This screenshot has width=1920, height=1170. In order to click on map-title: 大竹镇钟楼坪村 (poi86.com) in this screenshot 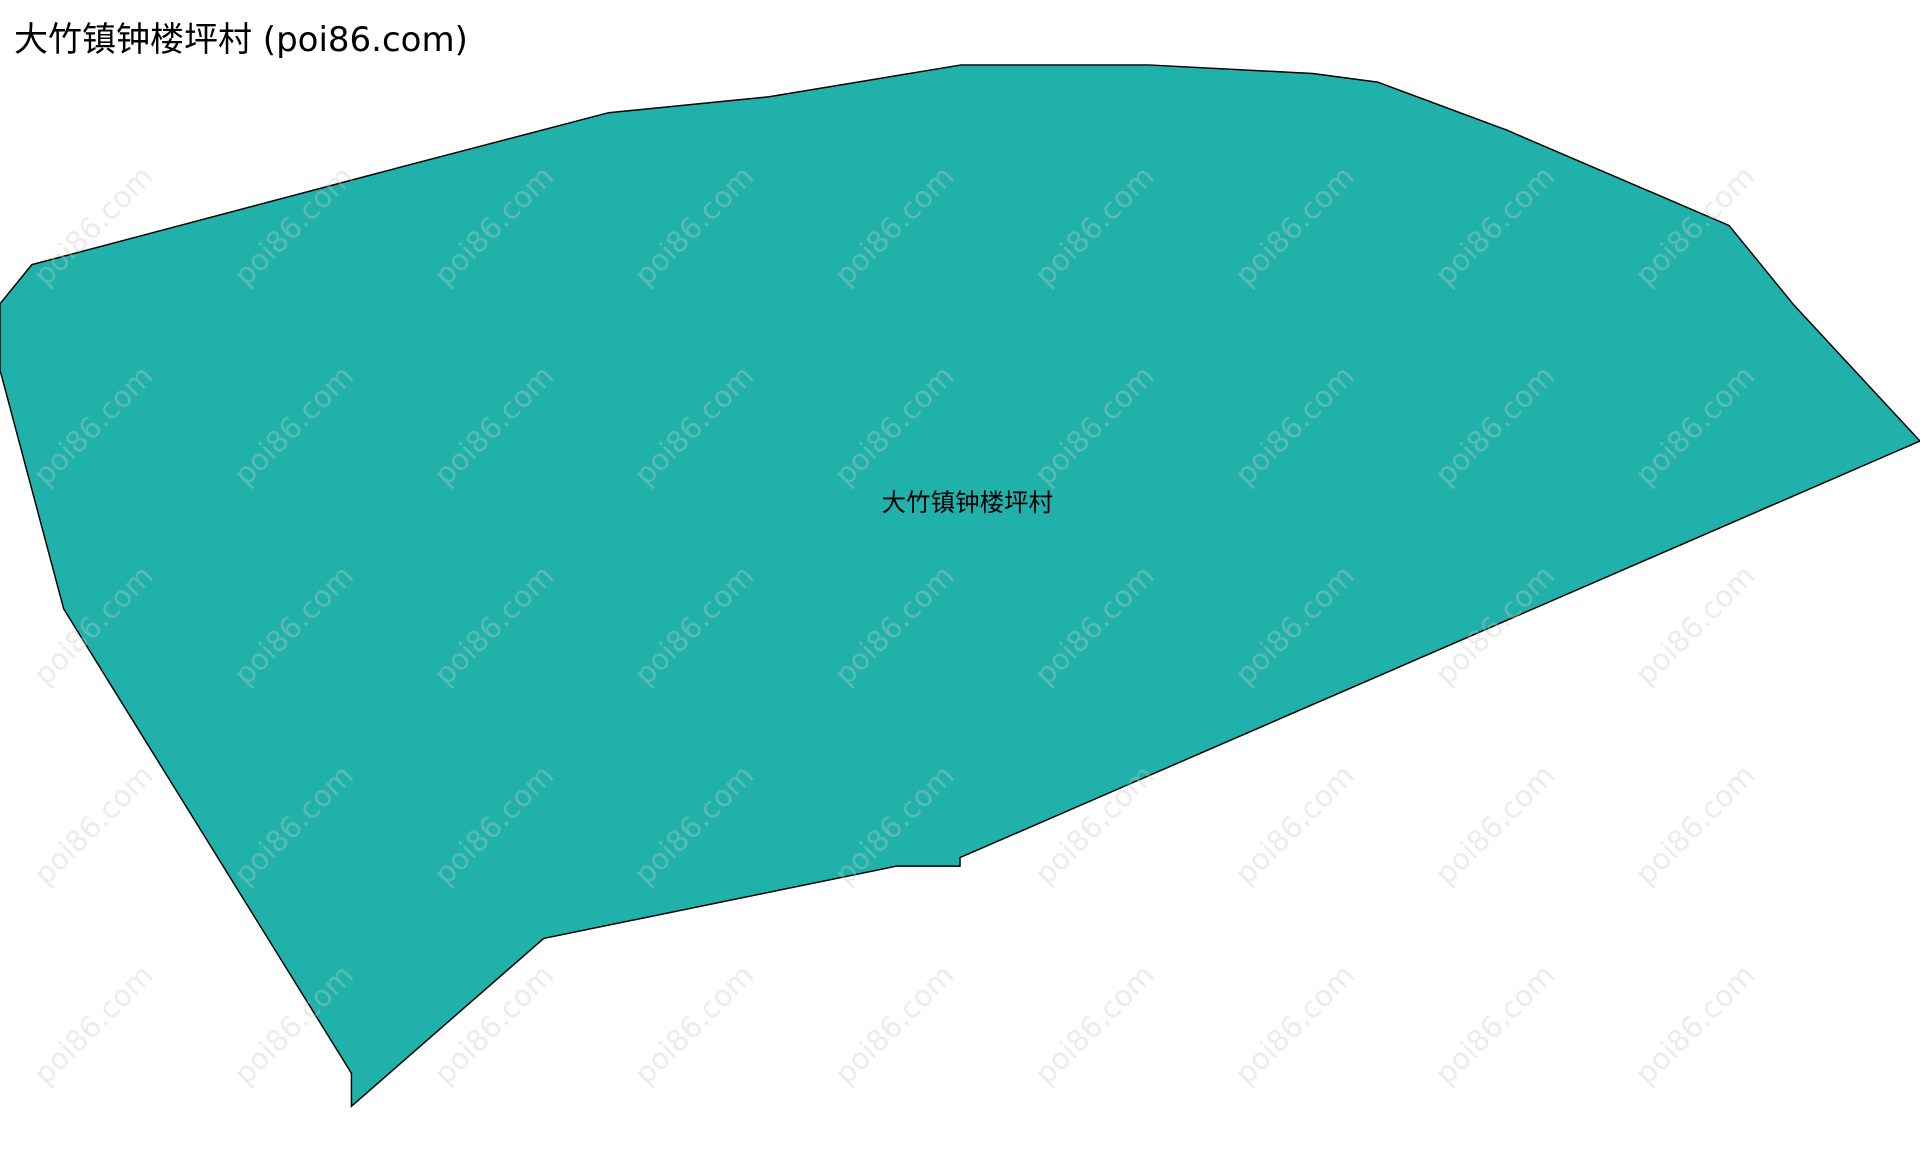, I will do `click(241, 40)`.